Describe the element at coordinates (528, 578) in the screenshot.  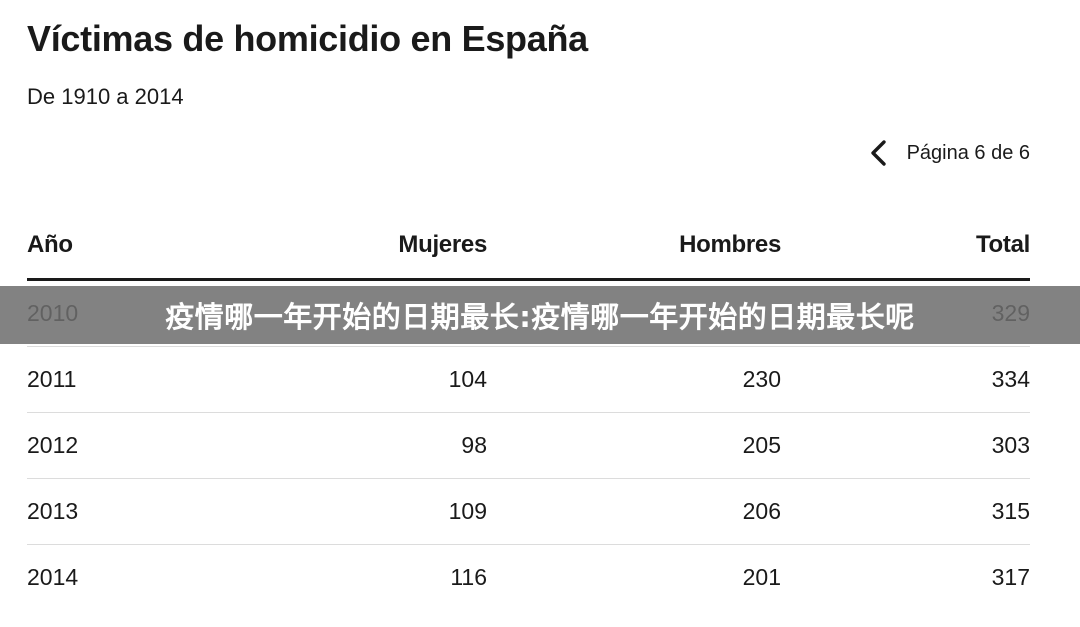
I see `table-row: 2014 116 201 317` at that location.